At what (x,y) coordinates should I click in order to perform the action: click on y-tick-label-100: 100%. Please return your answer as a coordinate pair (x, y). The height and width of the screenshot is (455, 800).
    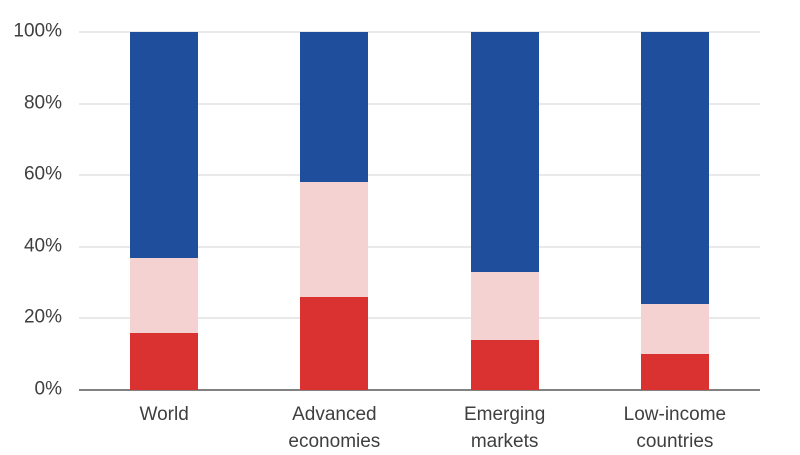
    Looking at the image, I should click on (37, 31).